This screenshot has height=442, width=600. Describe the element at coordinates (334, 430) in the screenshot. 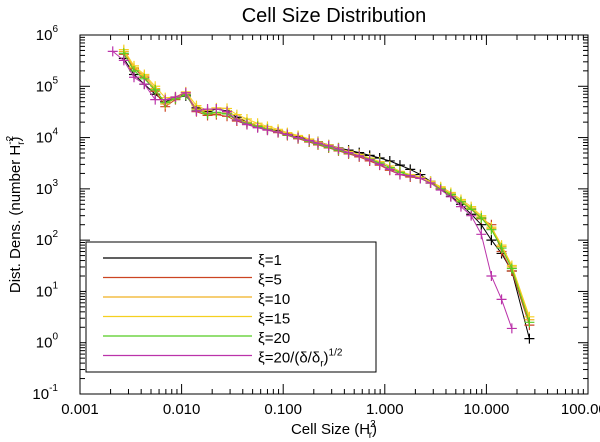

I see `x-axis-label: Cell Size (H2 r)` at that location.